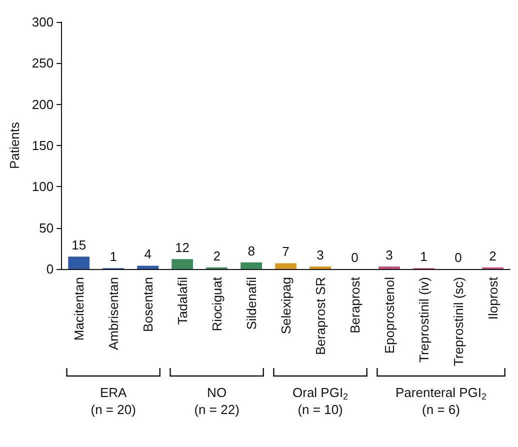 The image size is (518, 447). Describe the element at coordinates (182, 248) in the screenshot. I see `data-label: 12` at that location.